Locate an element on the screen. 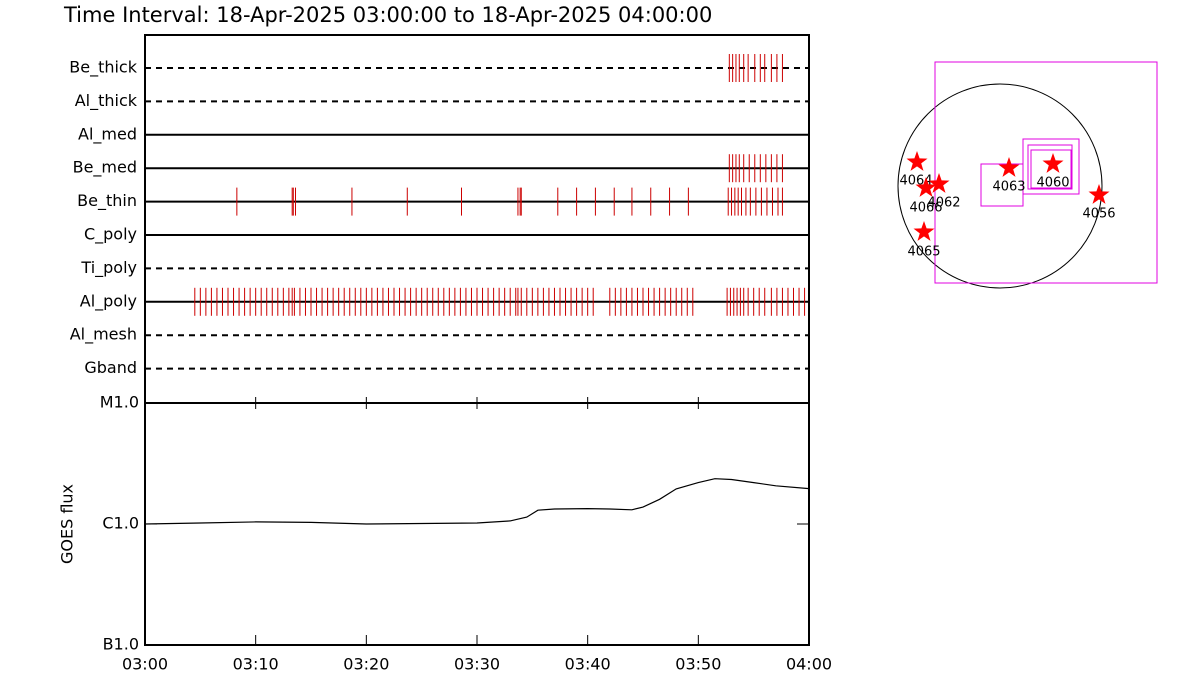 The height and width of the screenshot is (700, 1200). row-label: Al_med is located at coordinates (107, 134).